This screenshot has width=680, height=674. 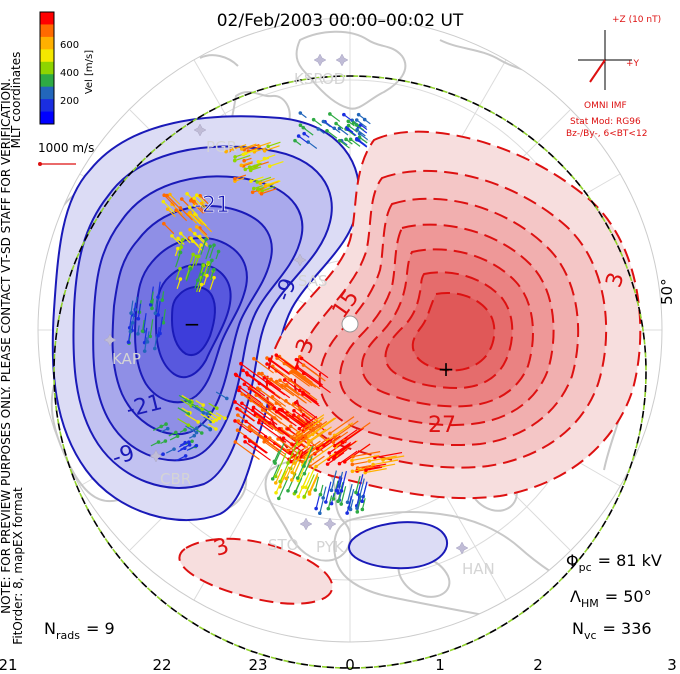 I want to click on imf-vector, so click(x=597, y=71).